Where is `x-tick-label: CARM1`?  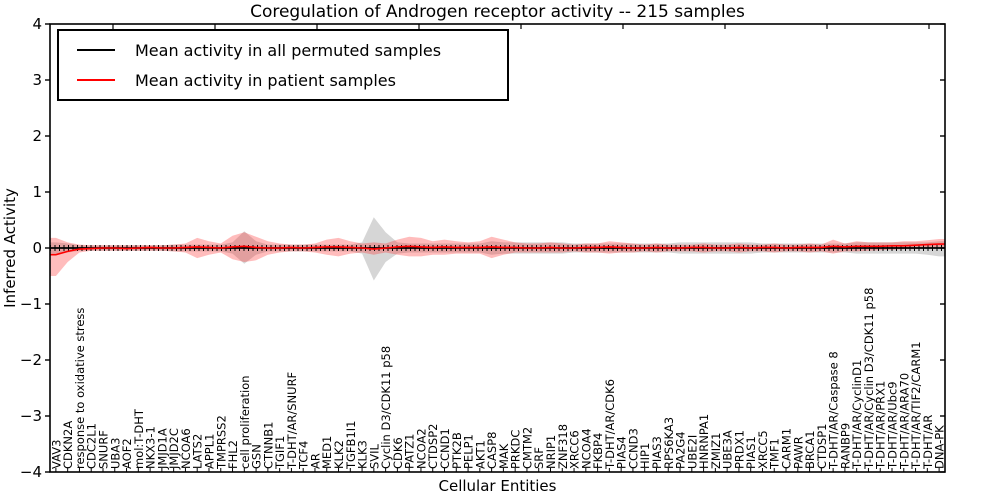 x-tick-label: CARM1 is located at coordinates (787, 448).